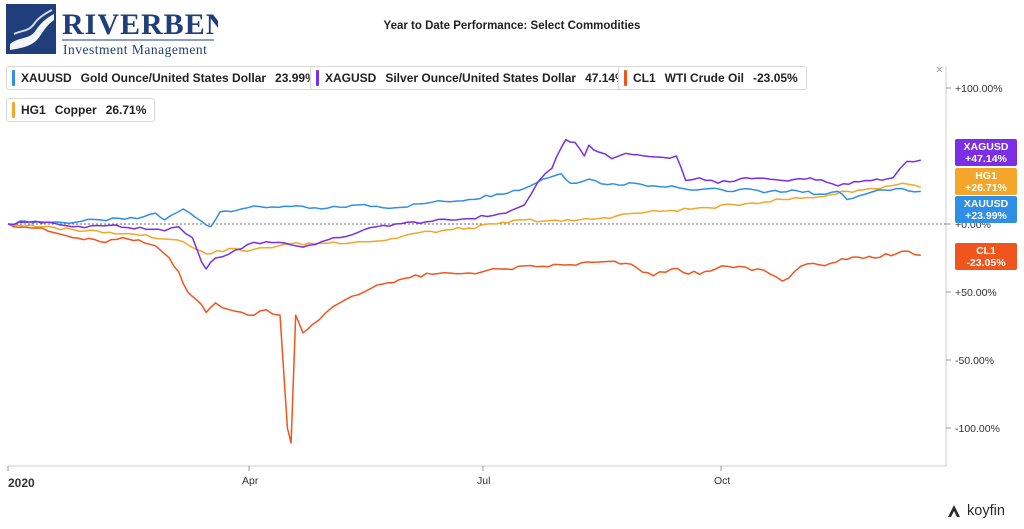  What do you see at coordinates (986, 263) in the screenshot?
I see `end-tag-value: -23.05%` at bounding box center [986, 263].